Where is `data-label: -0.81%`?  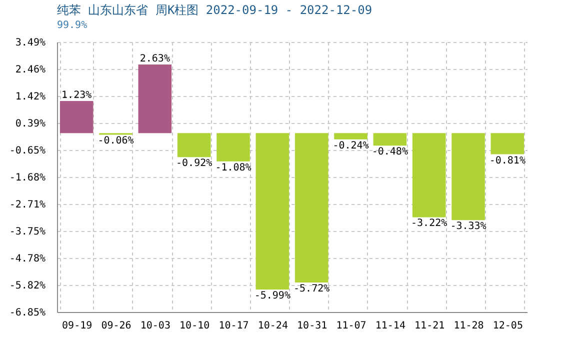 data-label: -0.81% is located at coordinates (507, 160).